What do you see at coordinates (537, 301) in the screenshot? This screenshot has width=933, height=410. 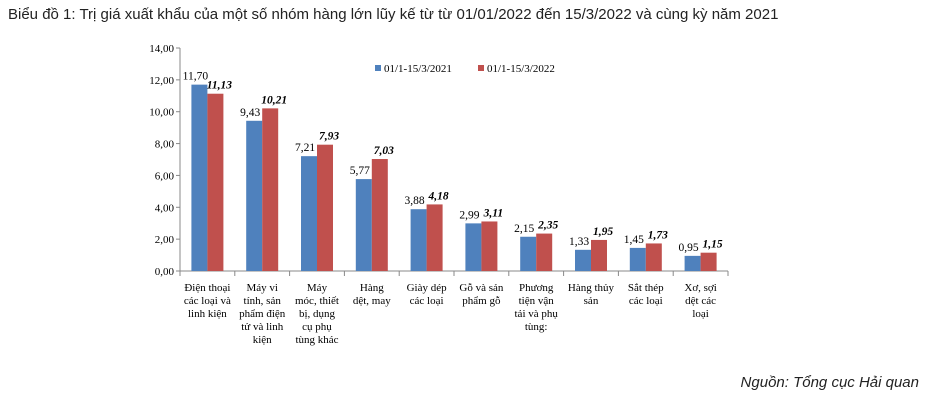 I see `category-label-line: tiện vận` at bounding box center [537, 301].